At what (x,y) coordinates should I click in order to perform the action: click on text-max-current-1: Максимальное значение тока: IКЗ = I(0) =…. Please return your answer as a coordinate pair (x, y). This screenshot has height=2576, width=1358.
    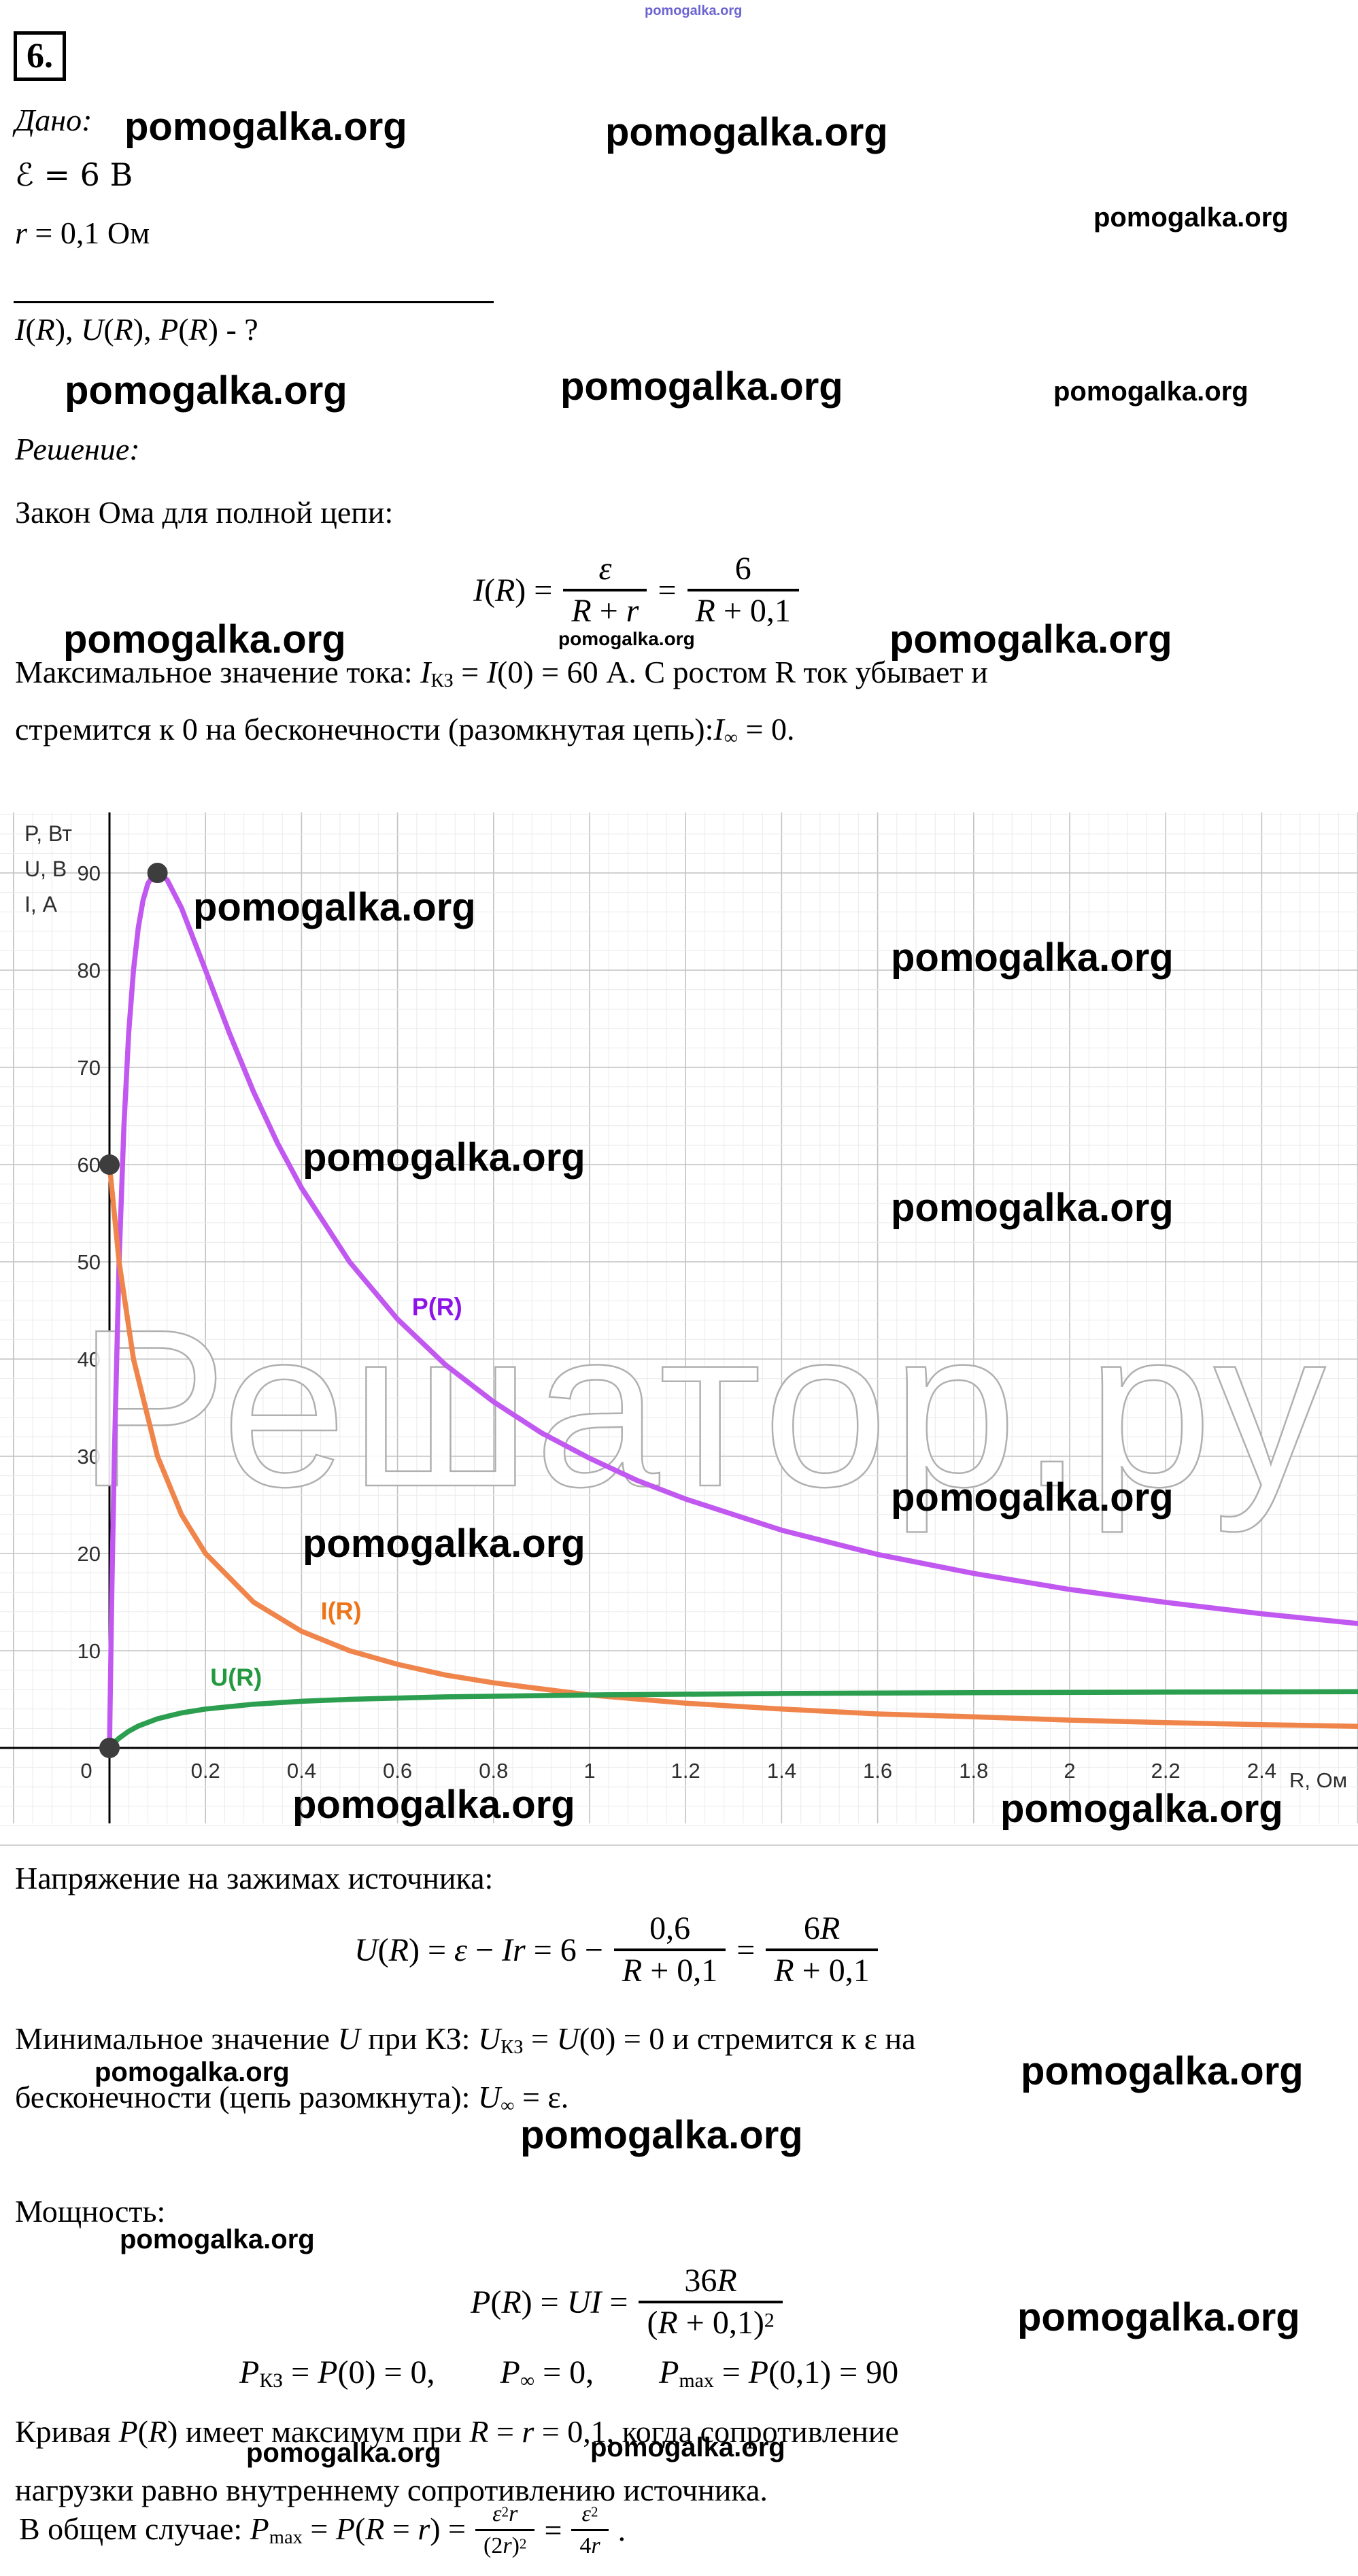
    Looking at the image, I should click on (502, 673).